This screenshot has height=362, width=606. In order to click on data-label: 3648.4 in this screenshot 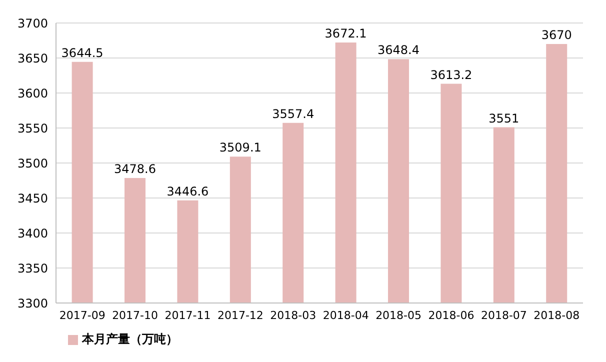, I will do `click(399, 50)`.